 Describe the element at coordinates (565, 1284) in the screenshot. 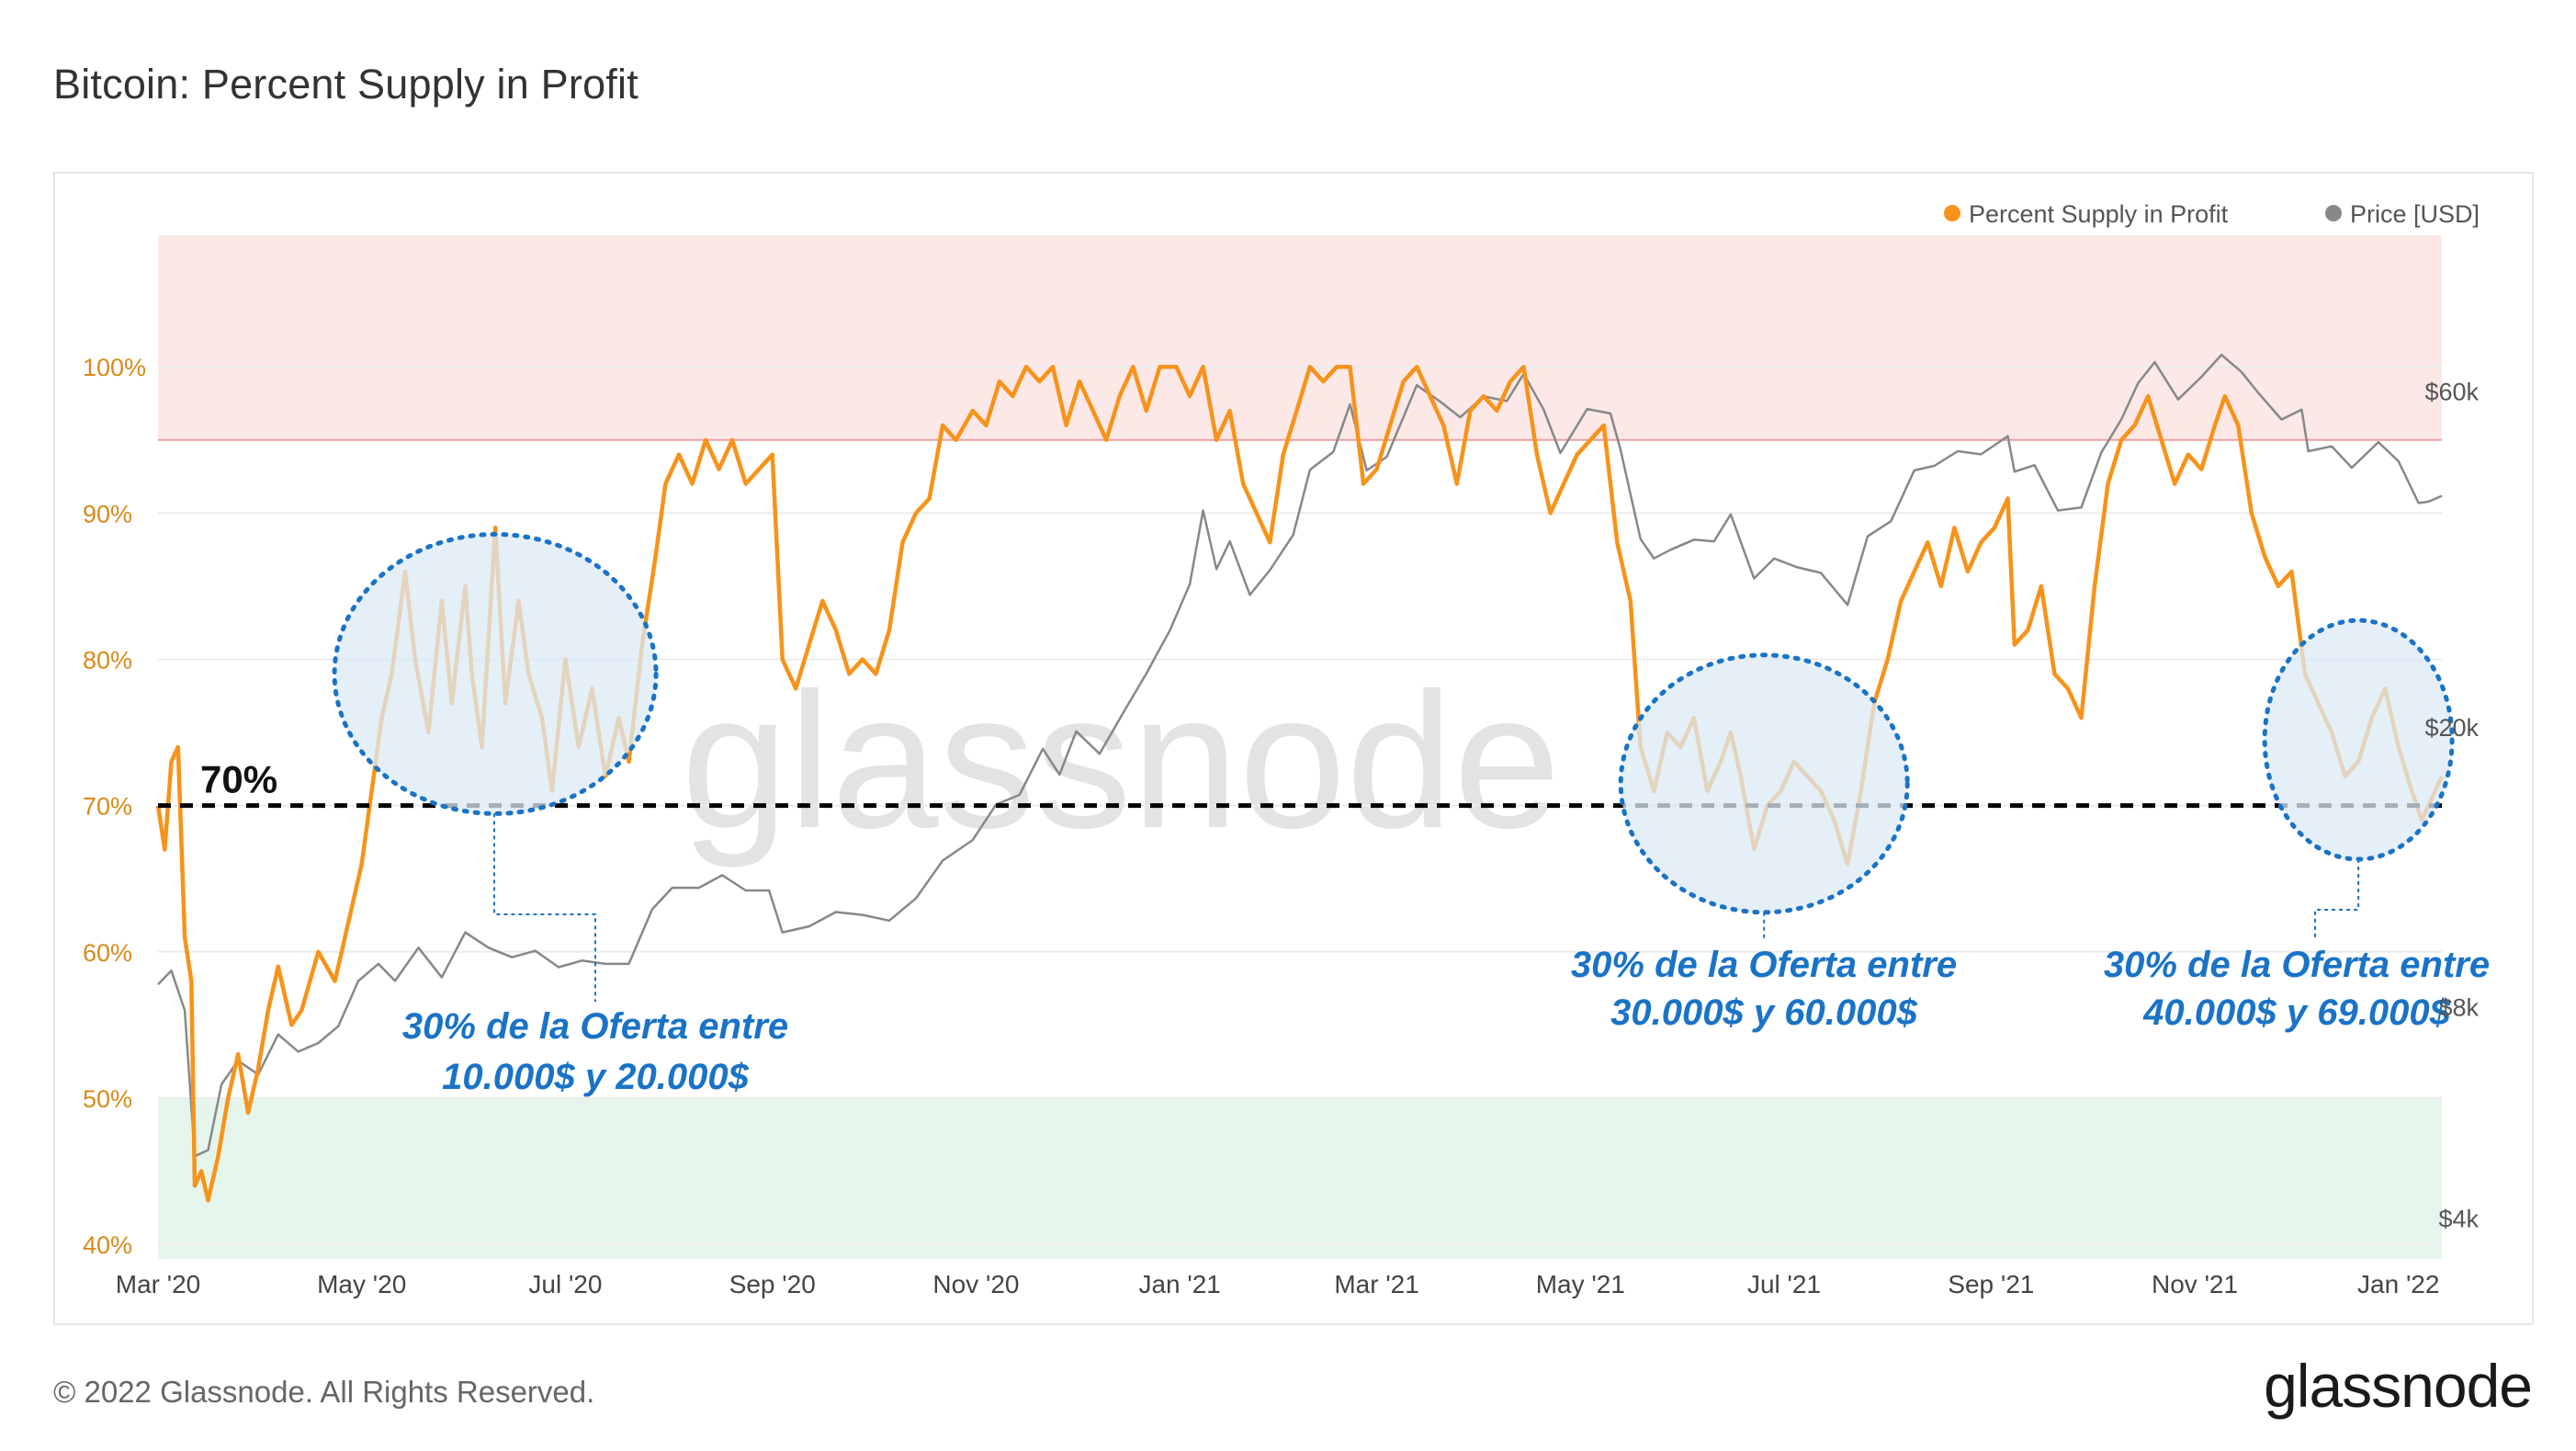

I see `x-tick-label: Jul '20` at that location.